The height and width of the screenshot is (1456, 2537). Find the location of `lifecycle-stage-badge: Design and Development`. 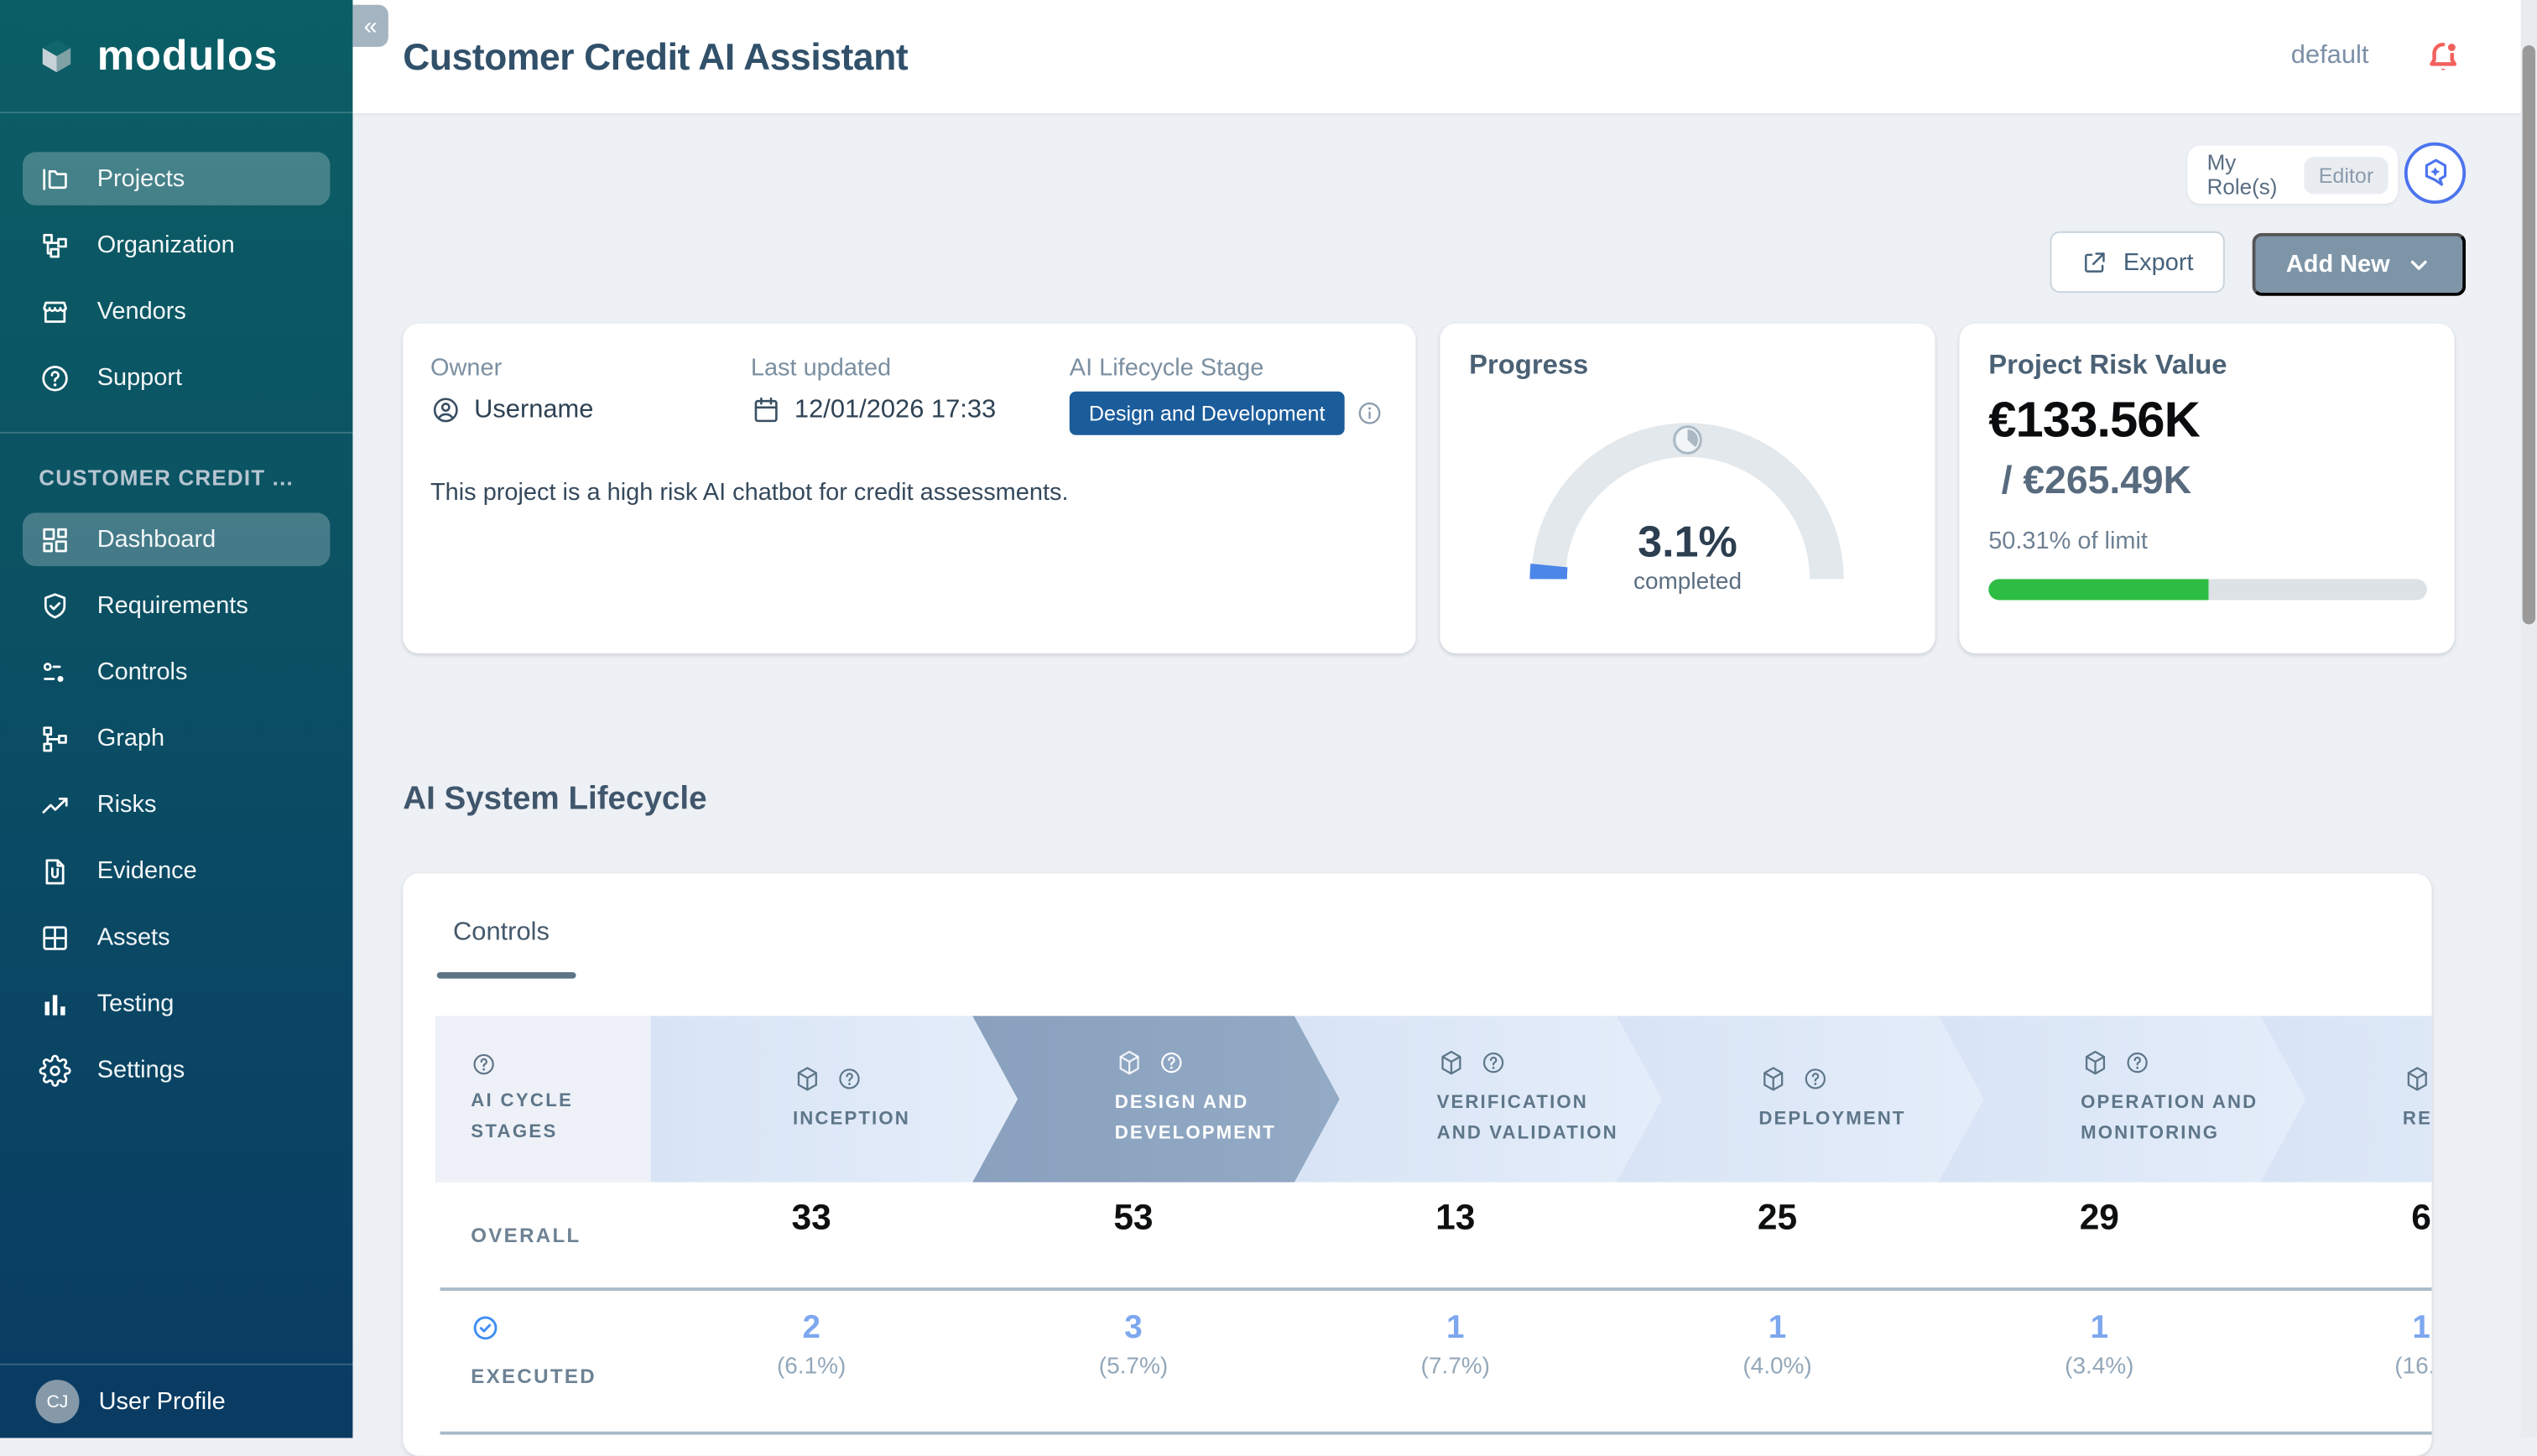

lifecycle-stage-badge: Design and Development is located at coordinates (1207, 413).